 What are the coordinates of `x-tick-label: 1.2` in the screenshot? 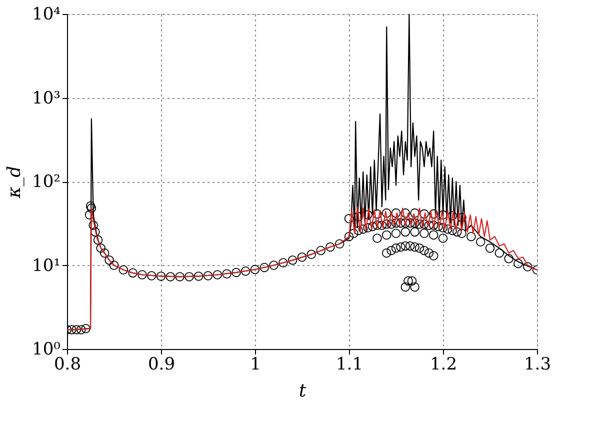 It's located at (444, 364).